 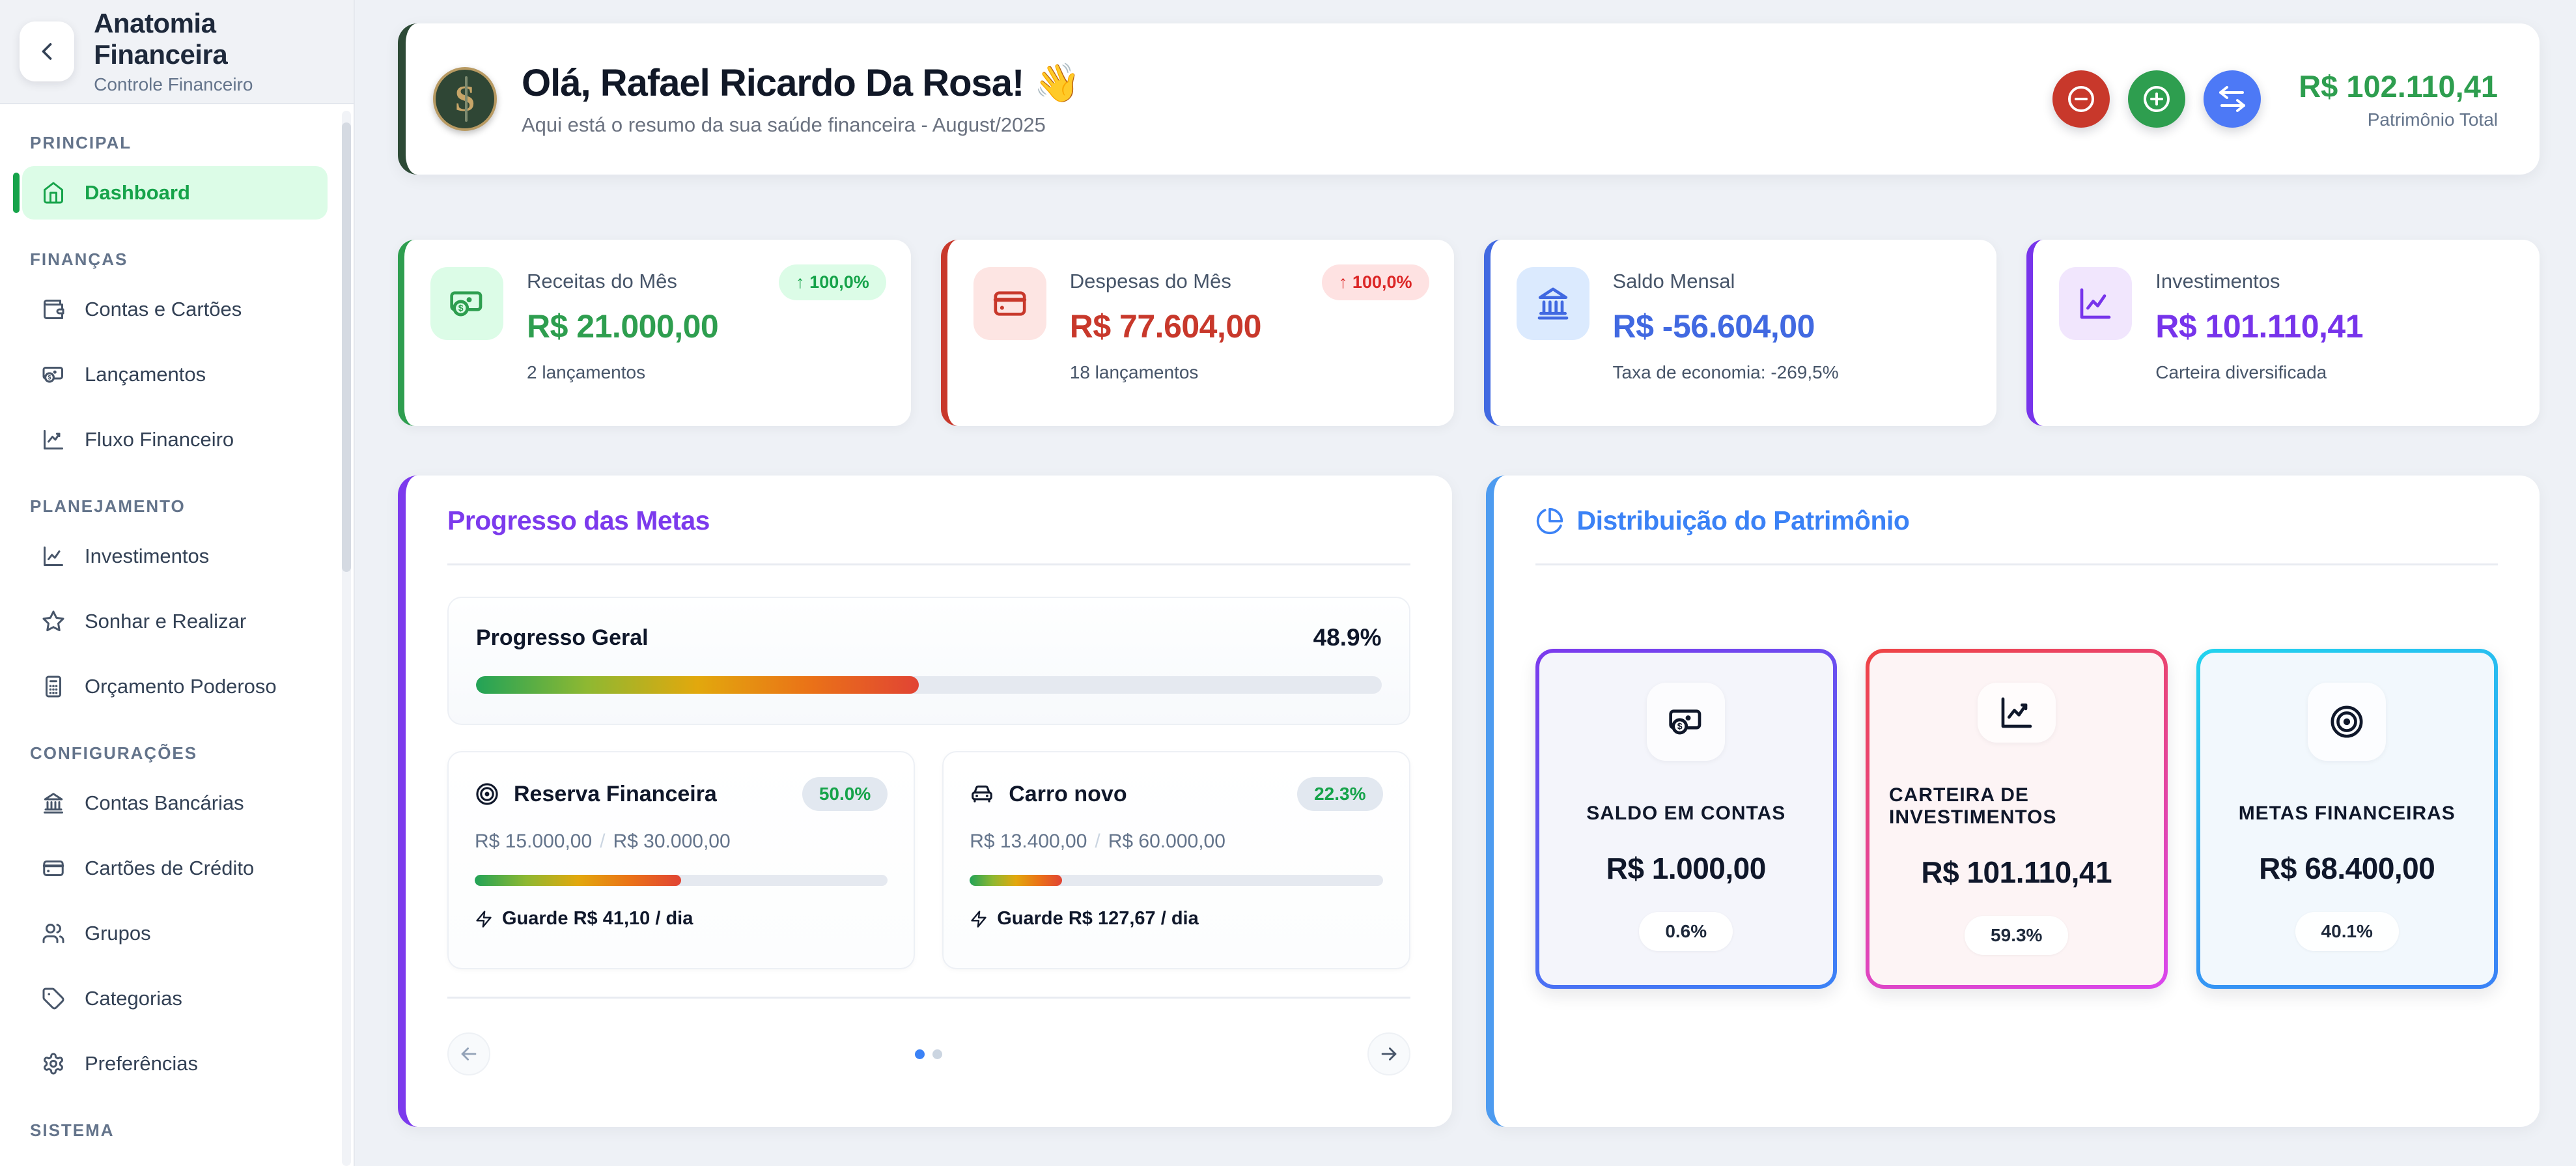 What do you see at coordinates (2017, 520) in the screenshot?
I see `distribution-panel-title: Distribuição do Patrimônio` at bounding box center [2017, 520].